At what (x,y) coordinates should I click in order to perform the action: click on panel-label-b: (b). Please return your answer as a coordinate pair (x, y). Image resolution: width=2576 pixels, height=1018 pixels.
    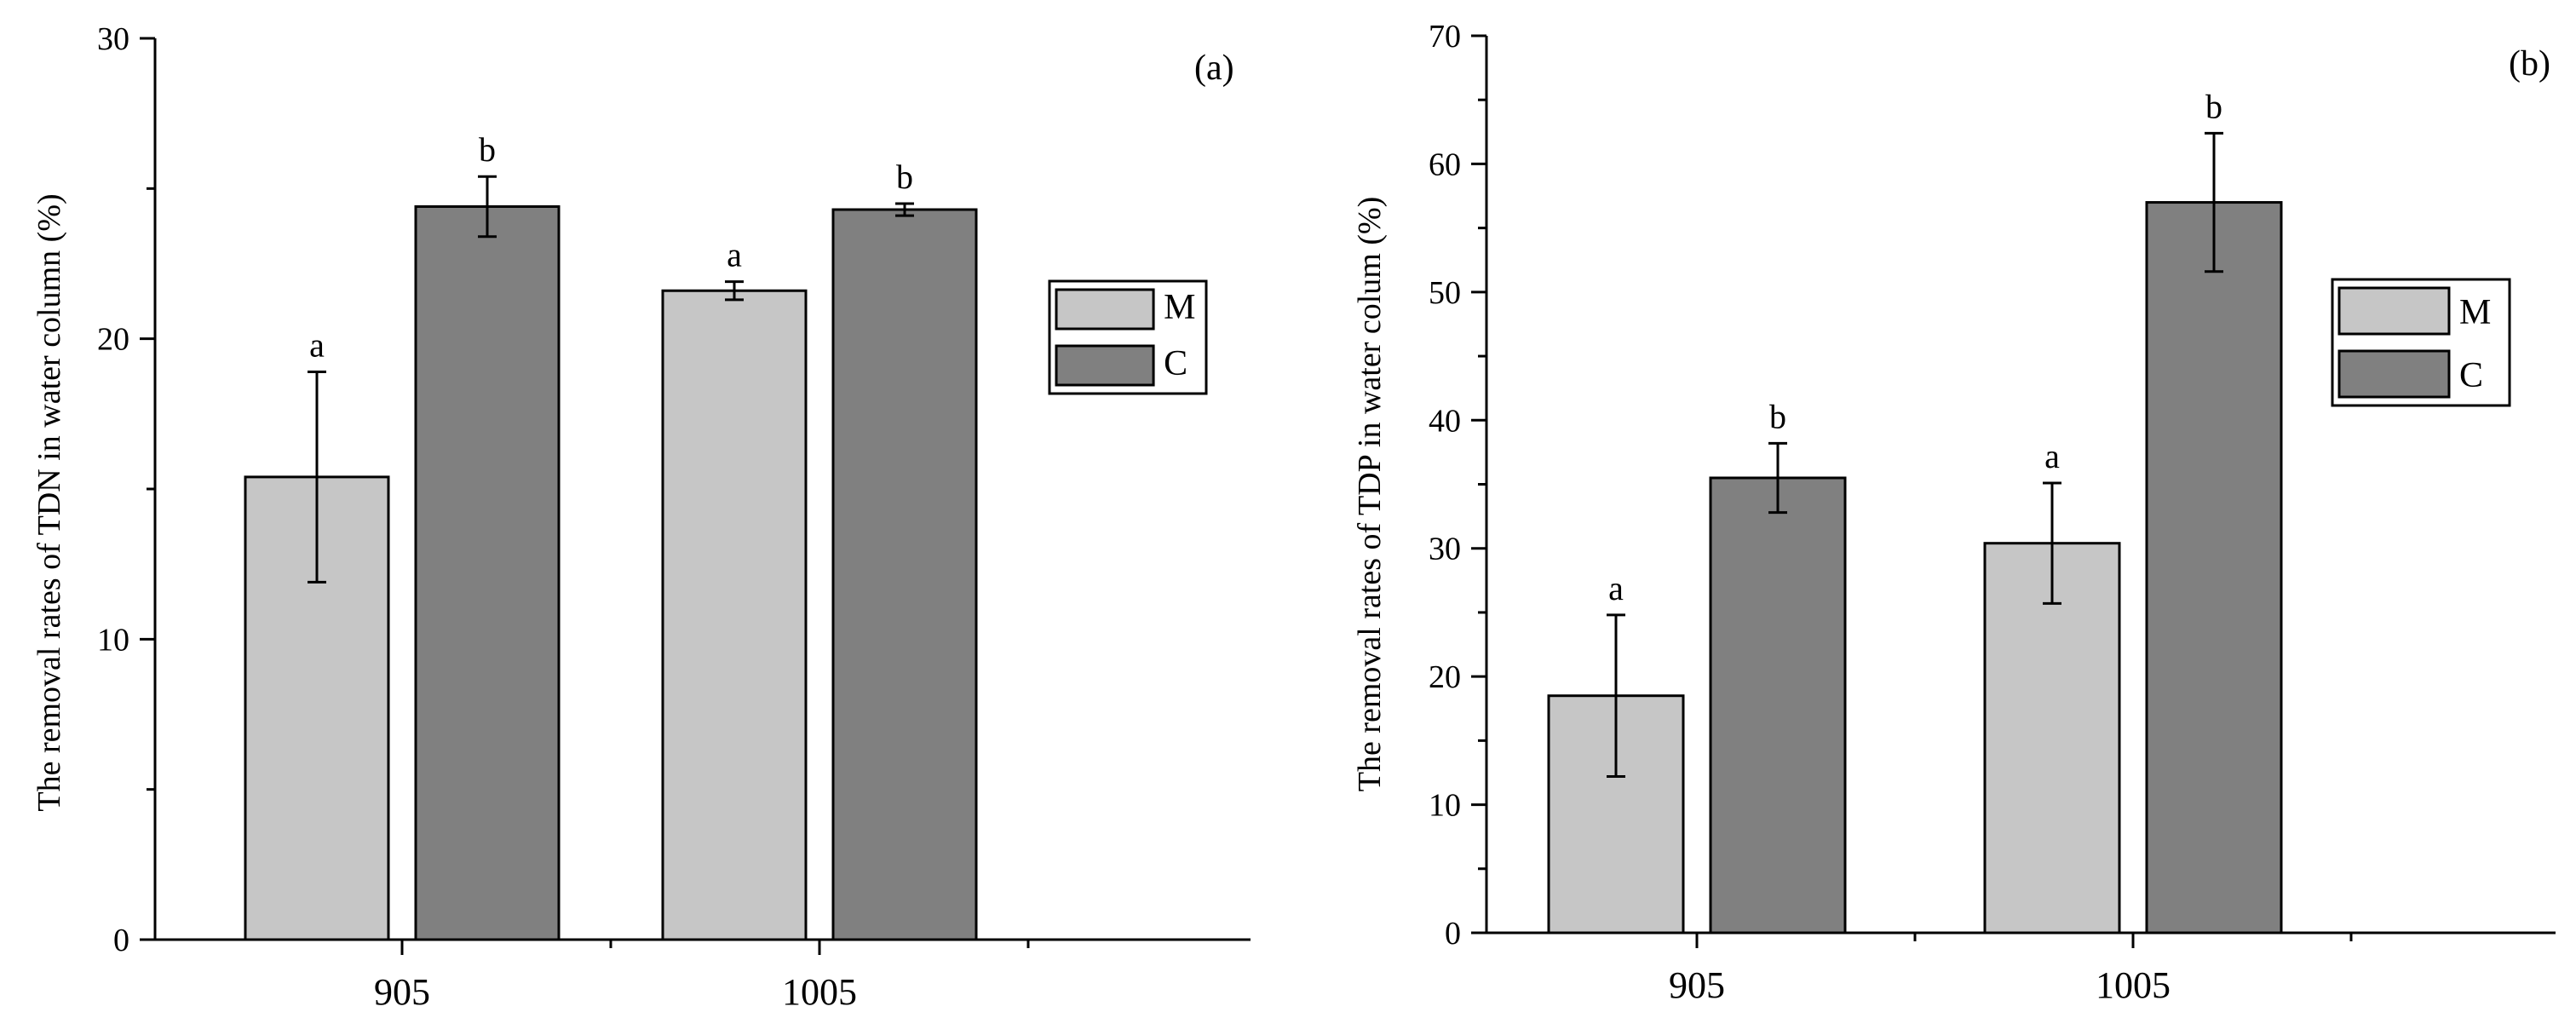
    Looking at the image, I should click on (2529, 63).